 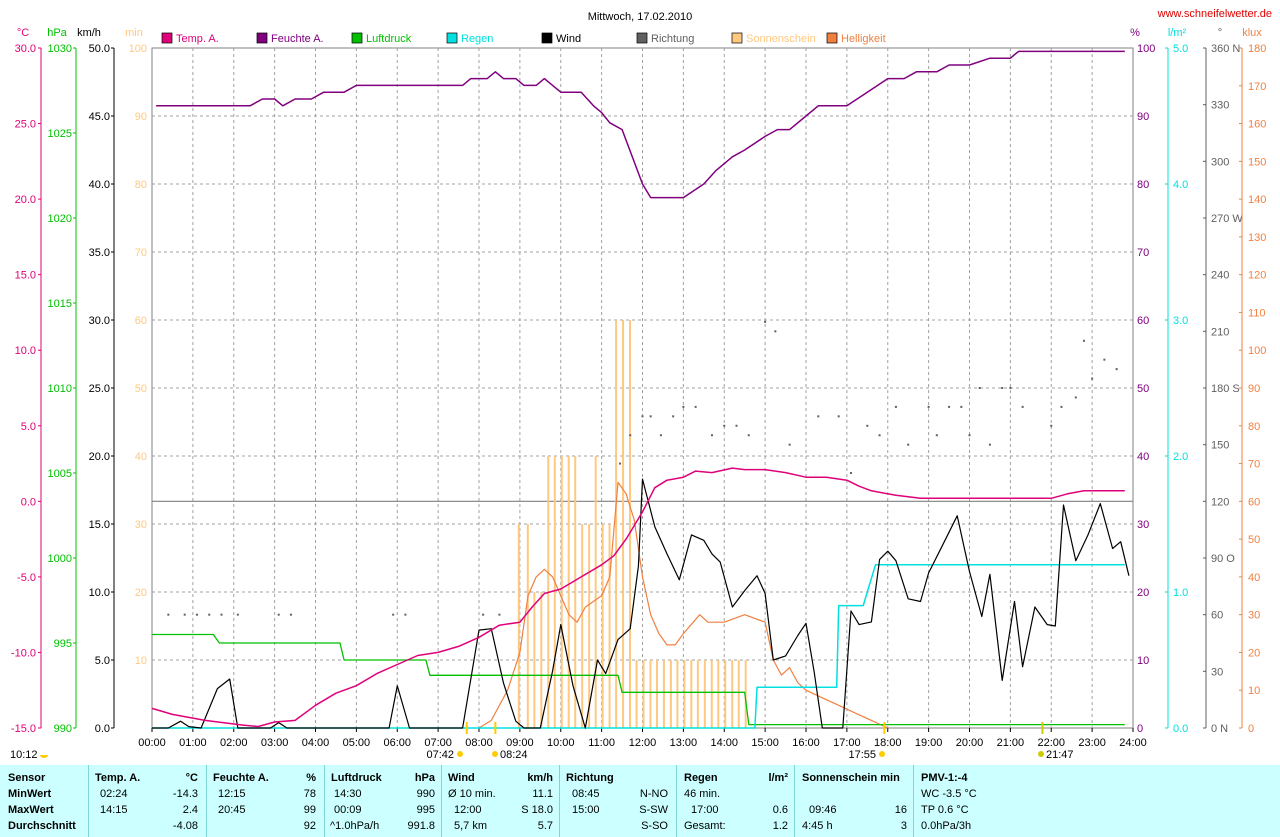 I want to click on axis-unit-rain: l/m², so click(x=1177, y=33).